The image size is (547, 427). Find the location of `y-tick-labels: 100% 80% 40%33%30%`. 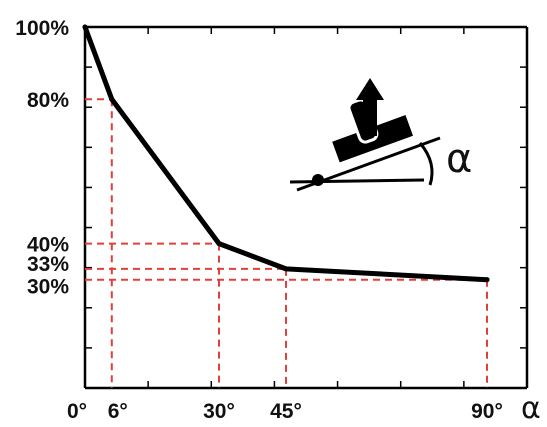

y-tick-labels: 100% 80% 40%33%30% is located at coordinates (42, 158).